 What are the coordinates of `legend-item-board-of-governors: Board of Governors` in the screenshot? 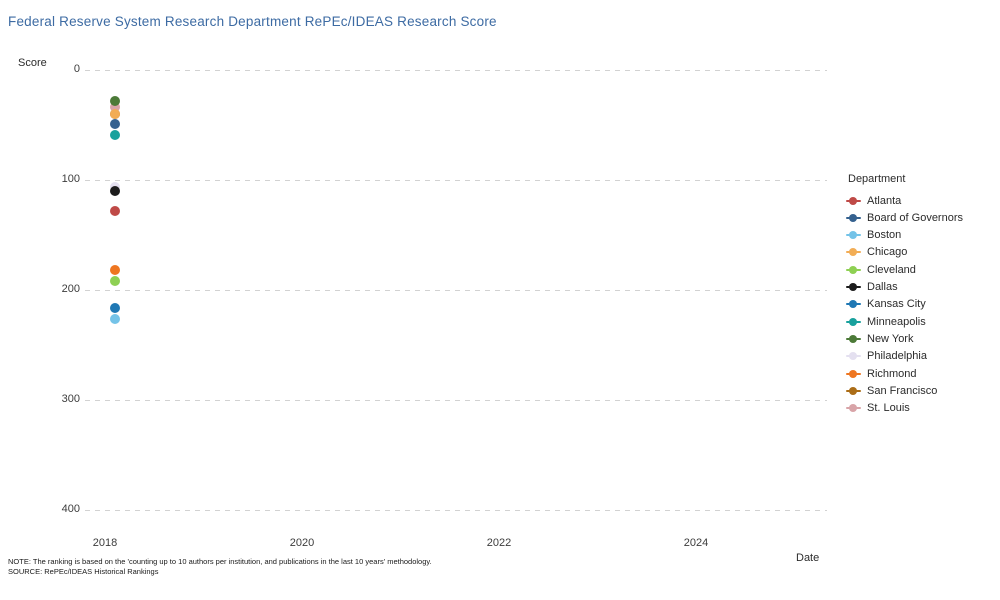 It's located at (904, 217).